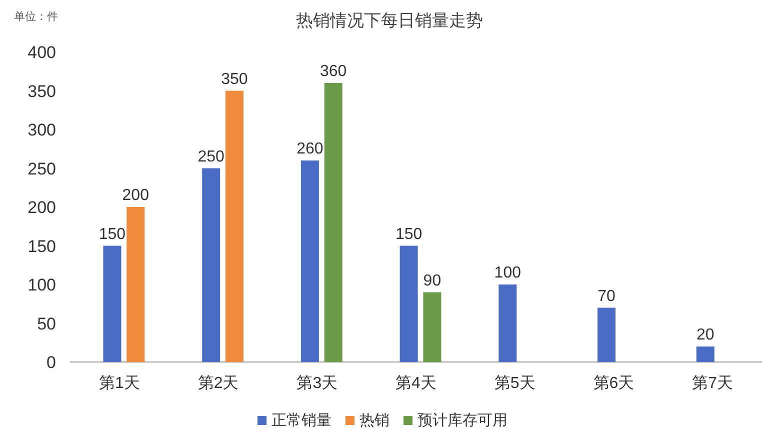 The image size is (779, 441). I want to click on chart-title: 热销情况下每日销量走势, so click(389, 20).